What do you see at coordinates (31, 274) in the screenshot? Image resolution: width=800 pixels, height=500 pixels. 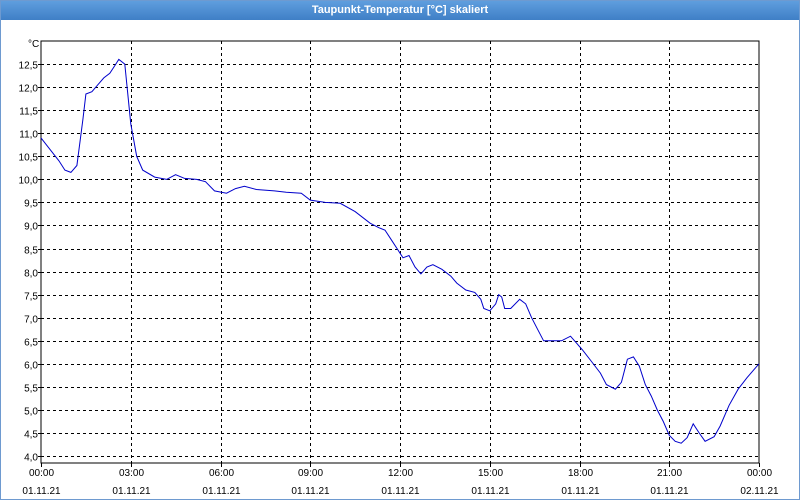 I see `y-tick-label: 8,0` at bounding box center [31, 274].